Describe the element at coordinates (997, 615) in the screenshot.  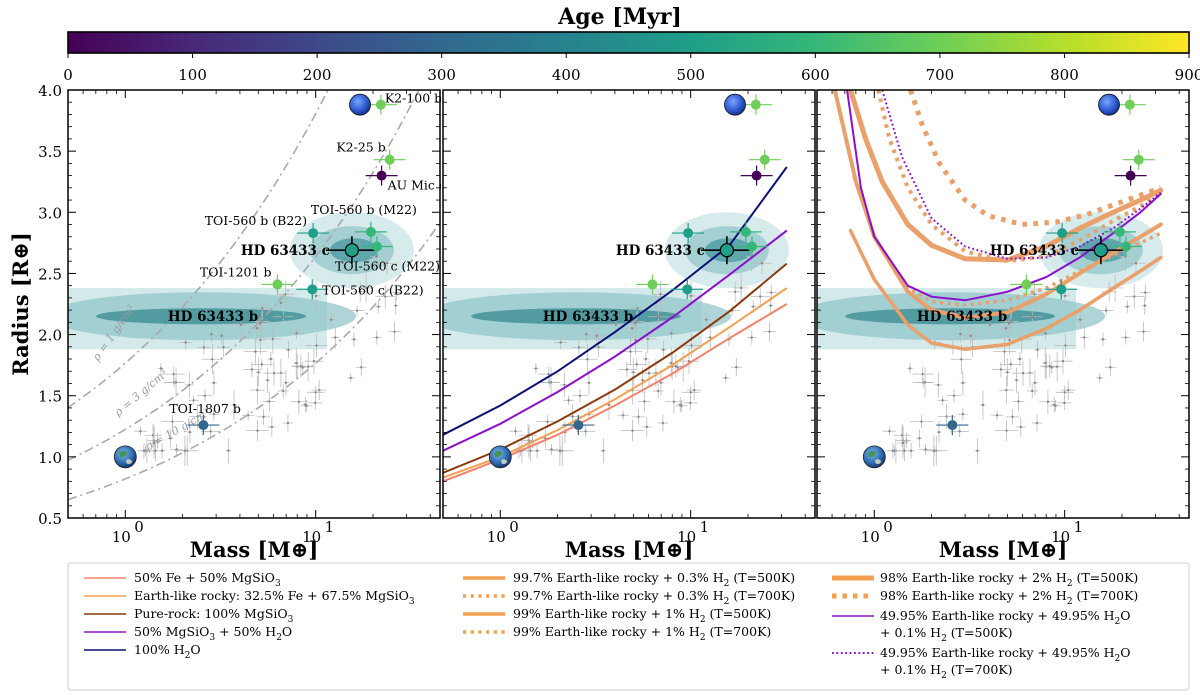
I see `legend-text: 49.95% Earth-like rocky + 49.95% H` at that location.